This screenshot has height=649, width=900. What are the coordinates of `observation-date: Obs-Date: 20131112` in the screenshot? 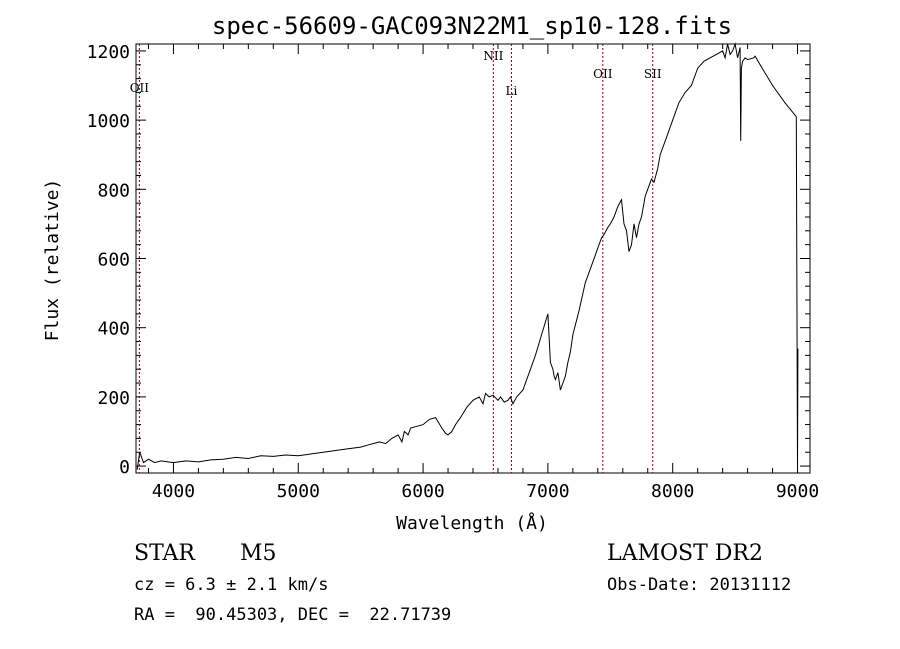 It's located at (699, 585).